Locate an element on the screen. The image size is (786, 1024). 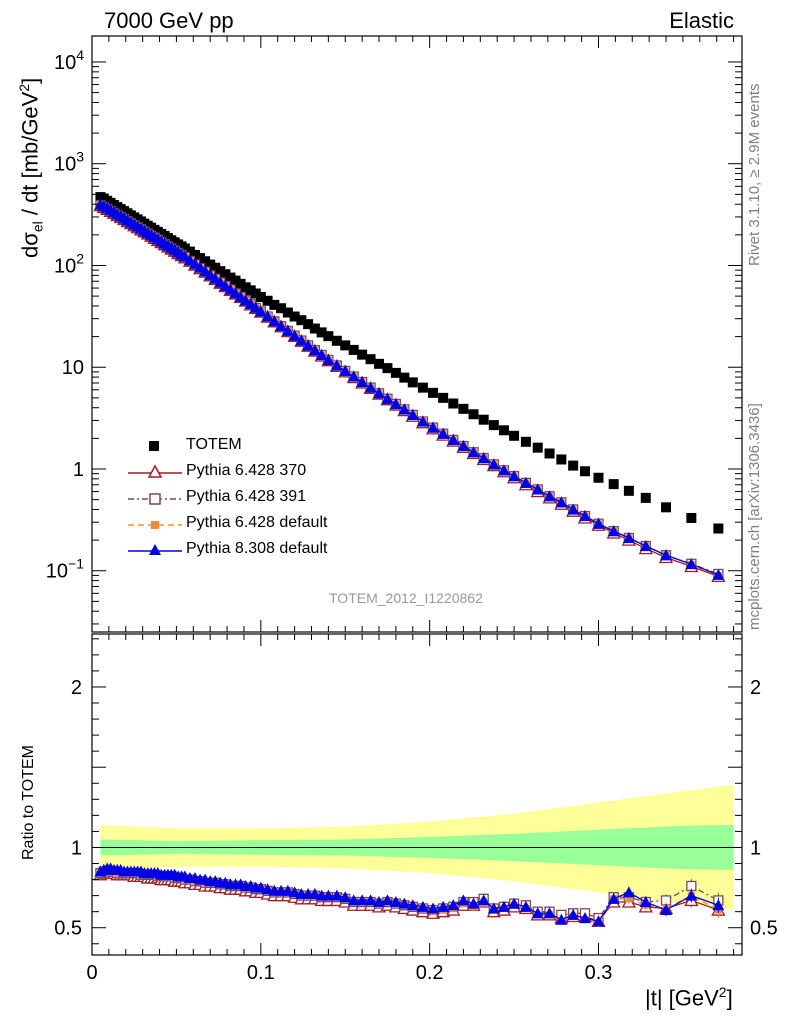
main-y-tick-label-exp: 3 is located at coordinates (80, 157).